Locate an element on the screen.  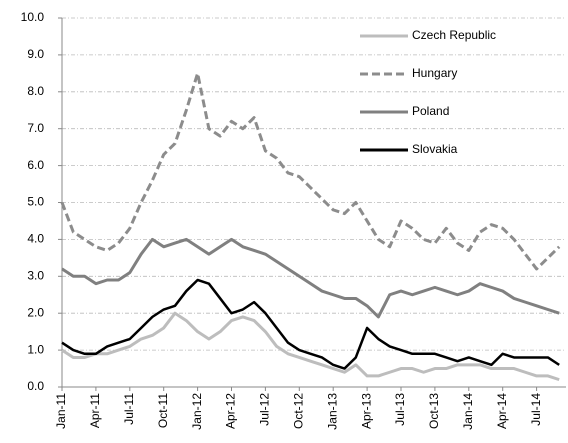
y-tick-label: 5.0 is located at coordinates (35, 202).